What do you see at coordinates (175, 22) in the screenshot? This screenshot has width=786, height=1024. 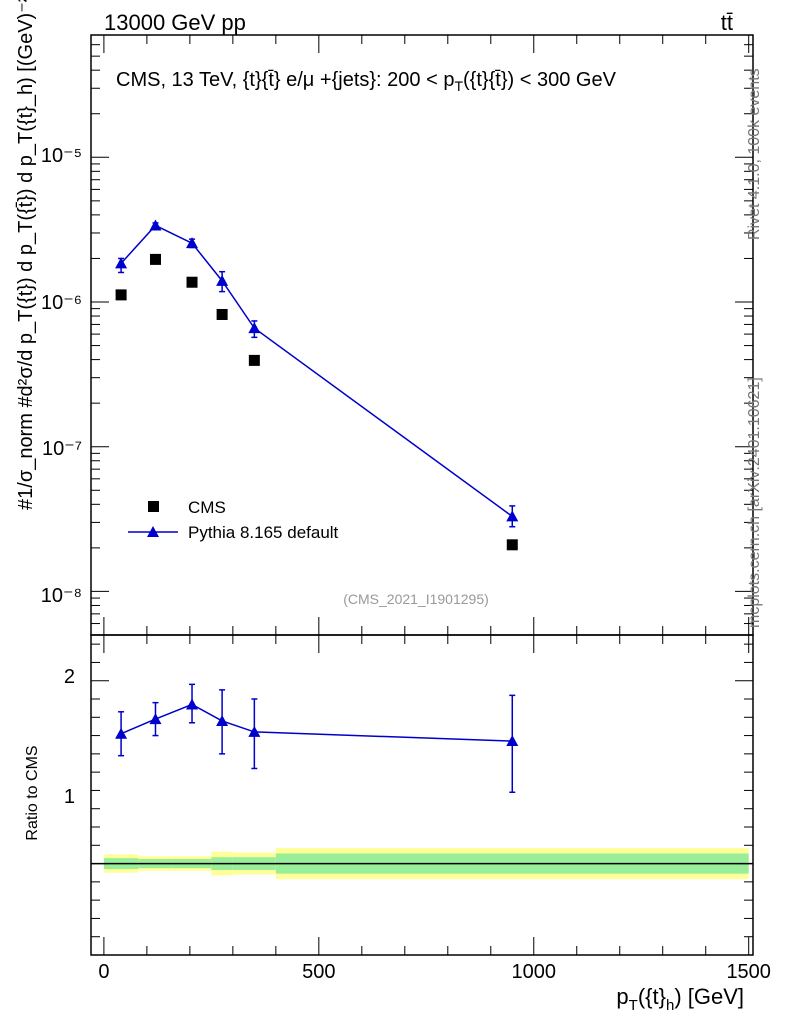 I see `header-left-label: 13000 GeV pp` at bounding box center [175, 22].